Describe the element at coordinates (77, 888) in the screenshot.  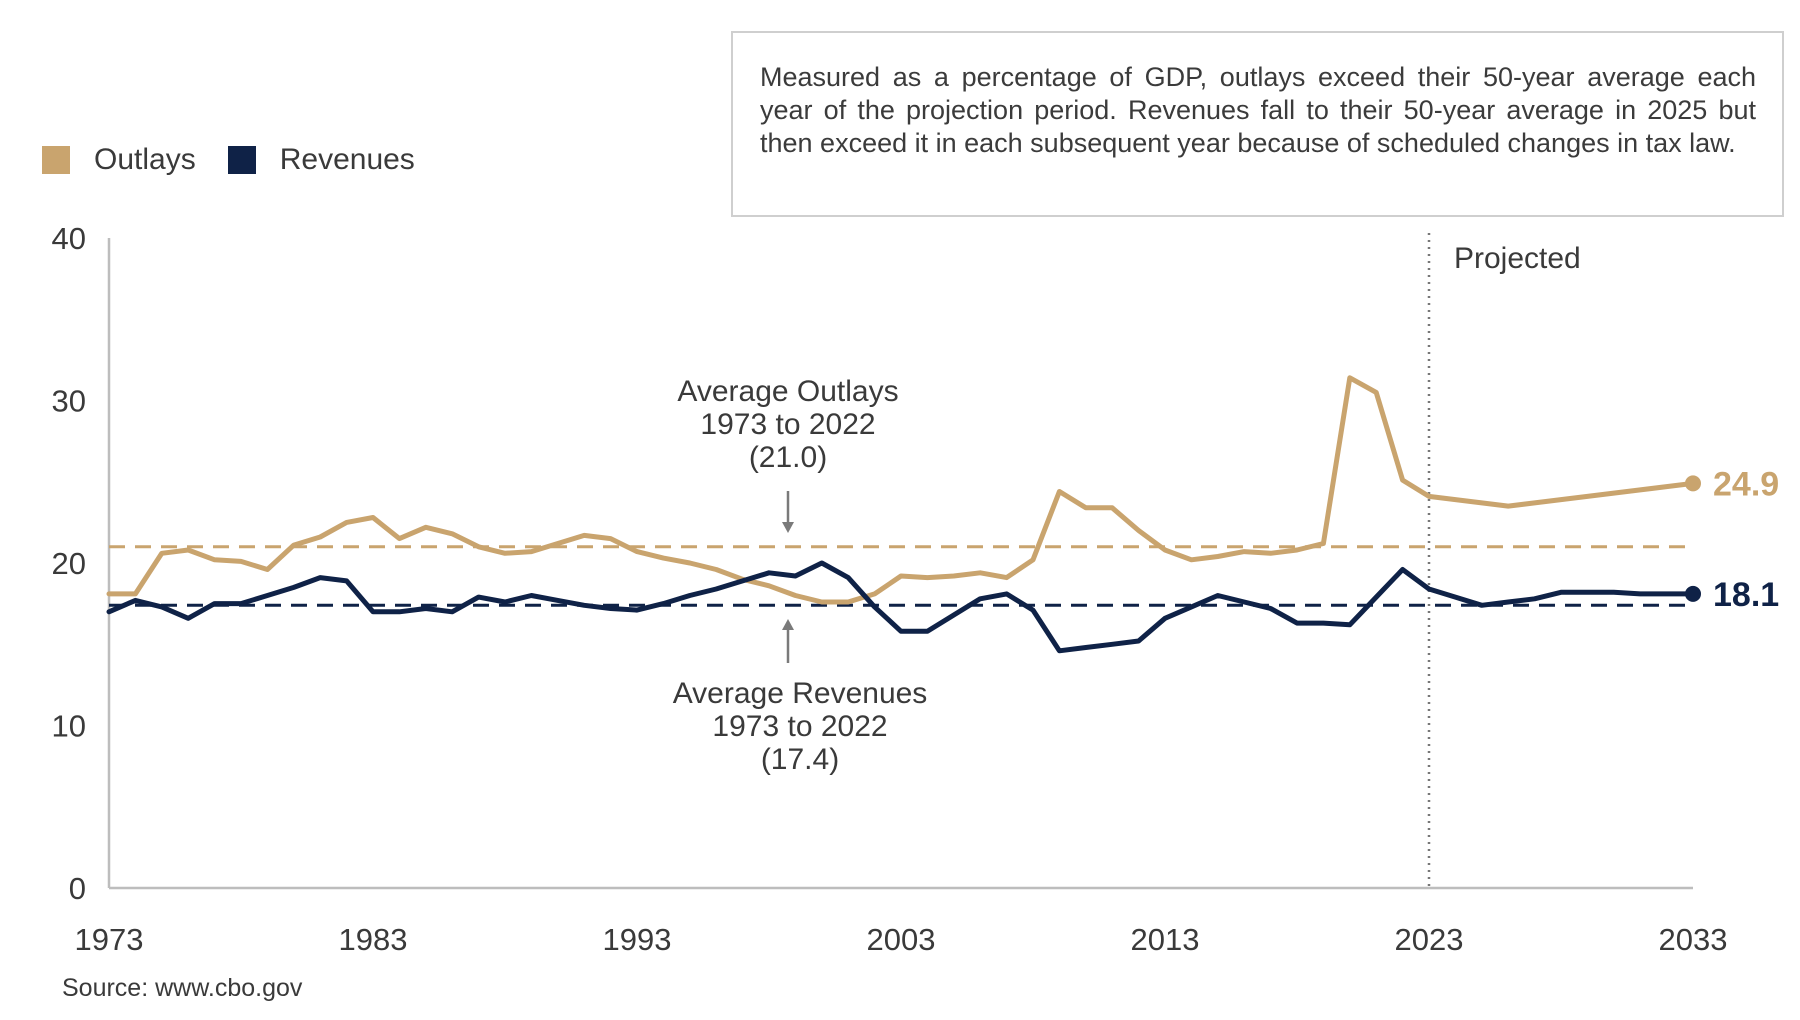
I see `y-tick-label-0: 0` at that location.